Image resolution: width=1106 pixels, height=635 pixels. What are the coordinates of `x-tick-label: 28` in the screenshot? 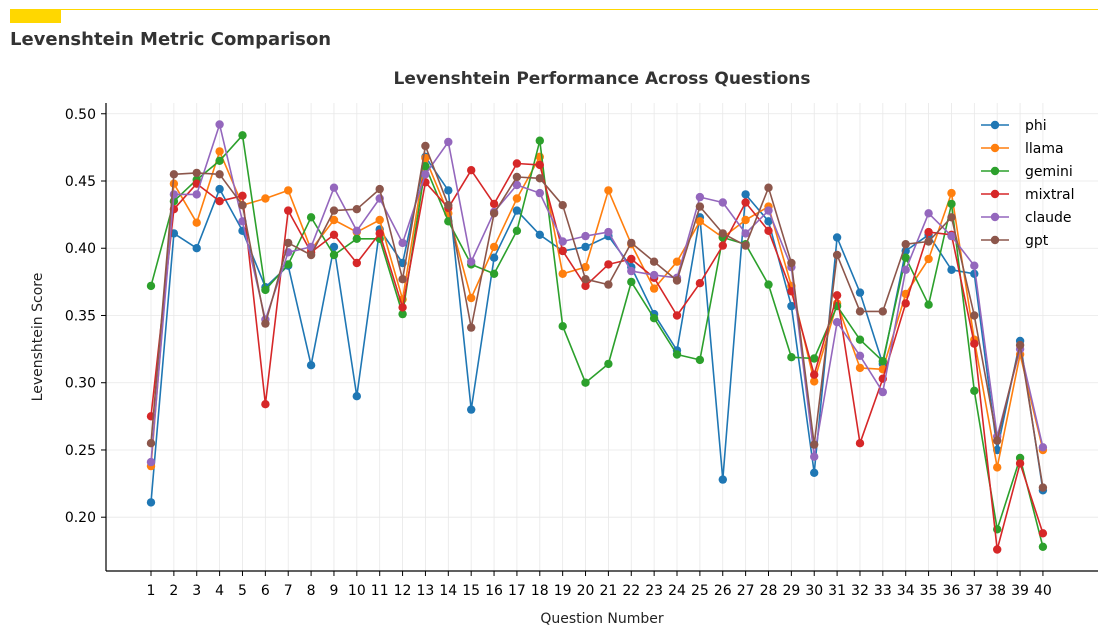 It's located at (769, 591).